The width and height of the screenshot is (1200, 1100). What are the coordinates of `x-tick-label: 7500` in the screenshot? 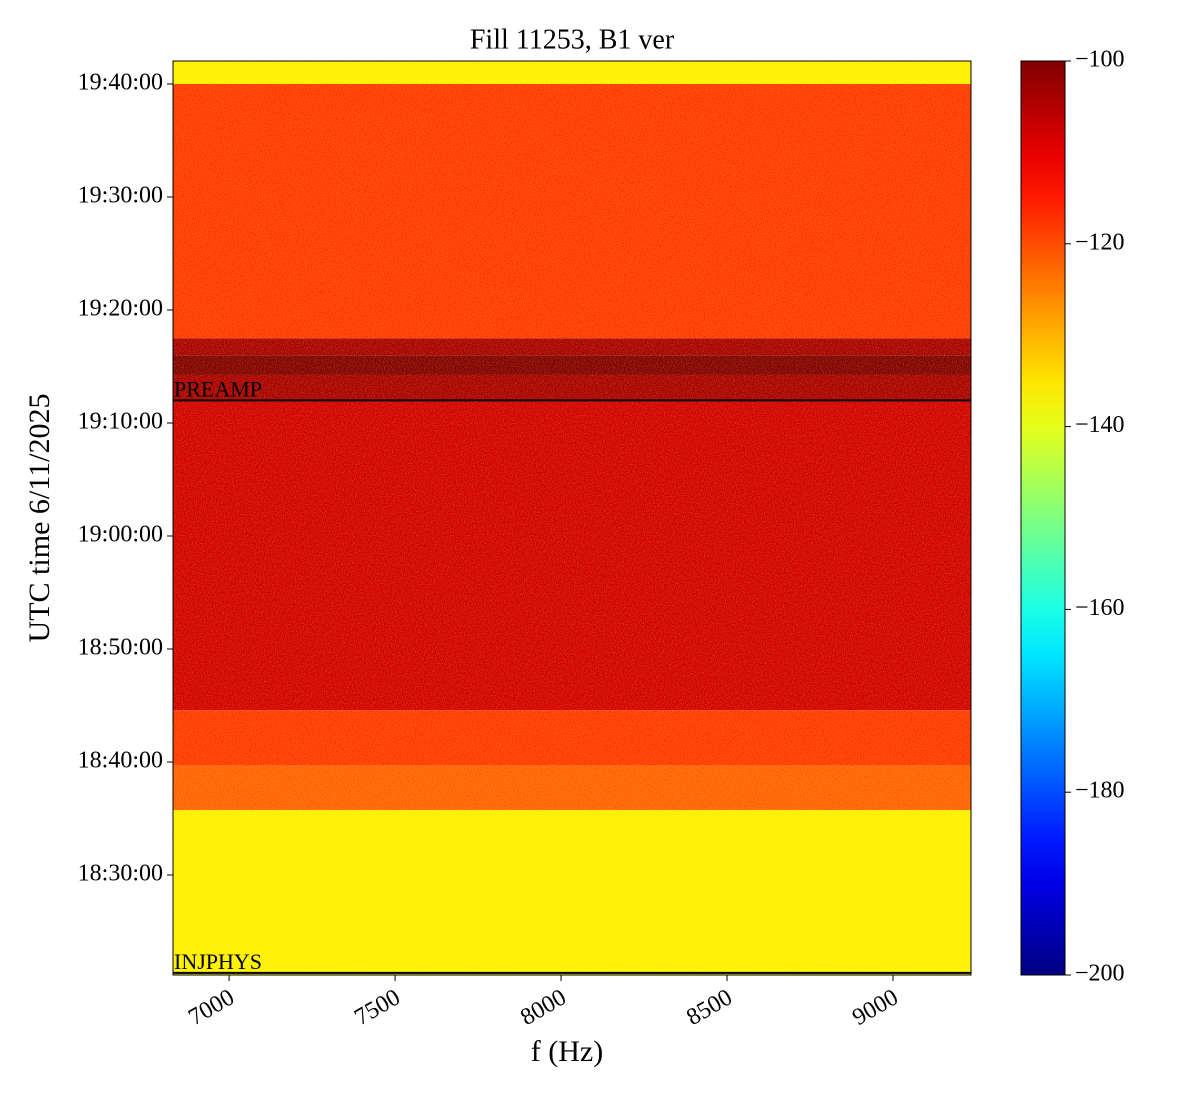 It's located at (377, 1007).